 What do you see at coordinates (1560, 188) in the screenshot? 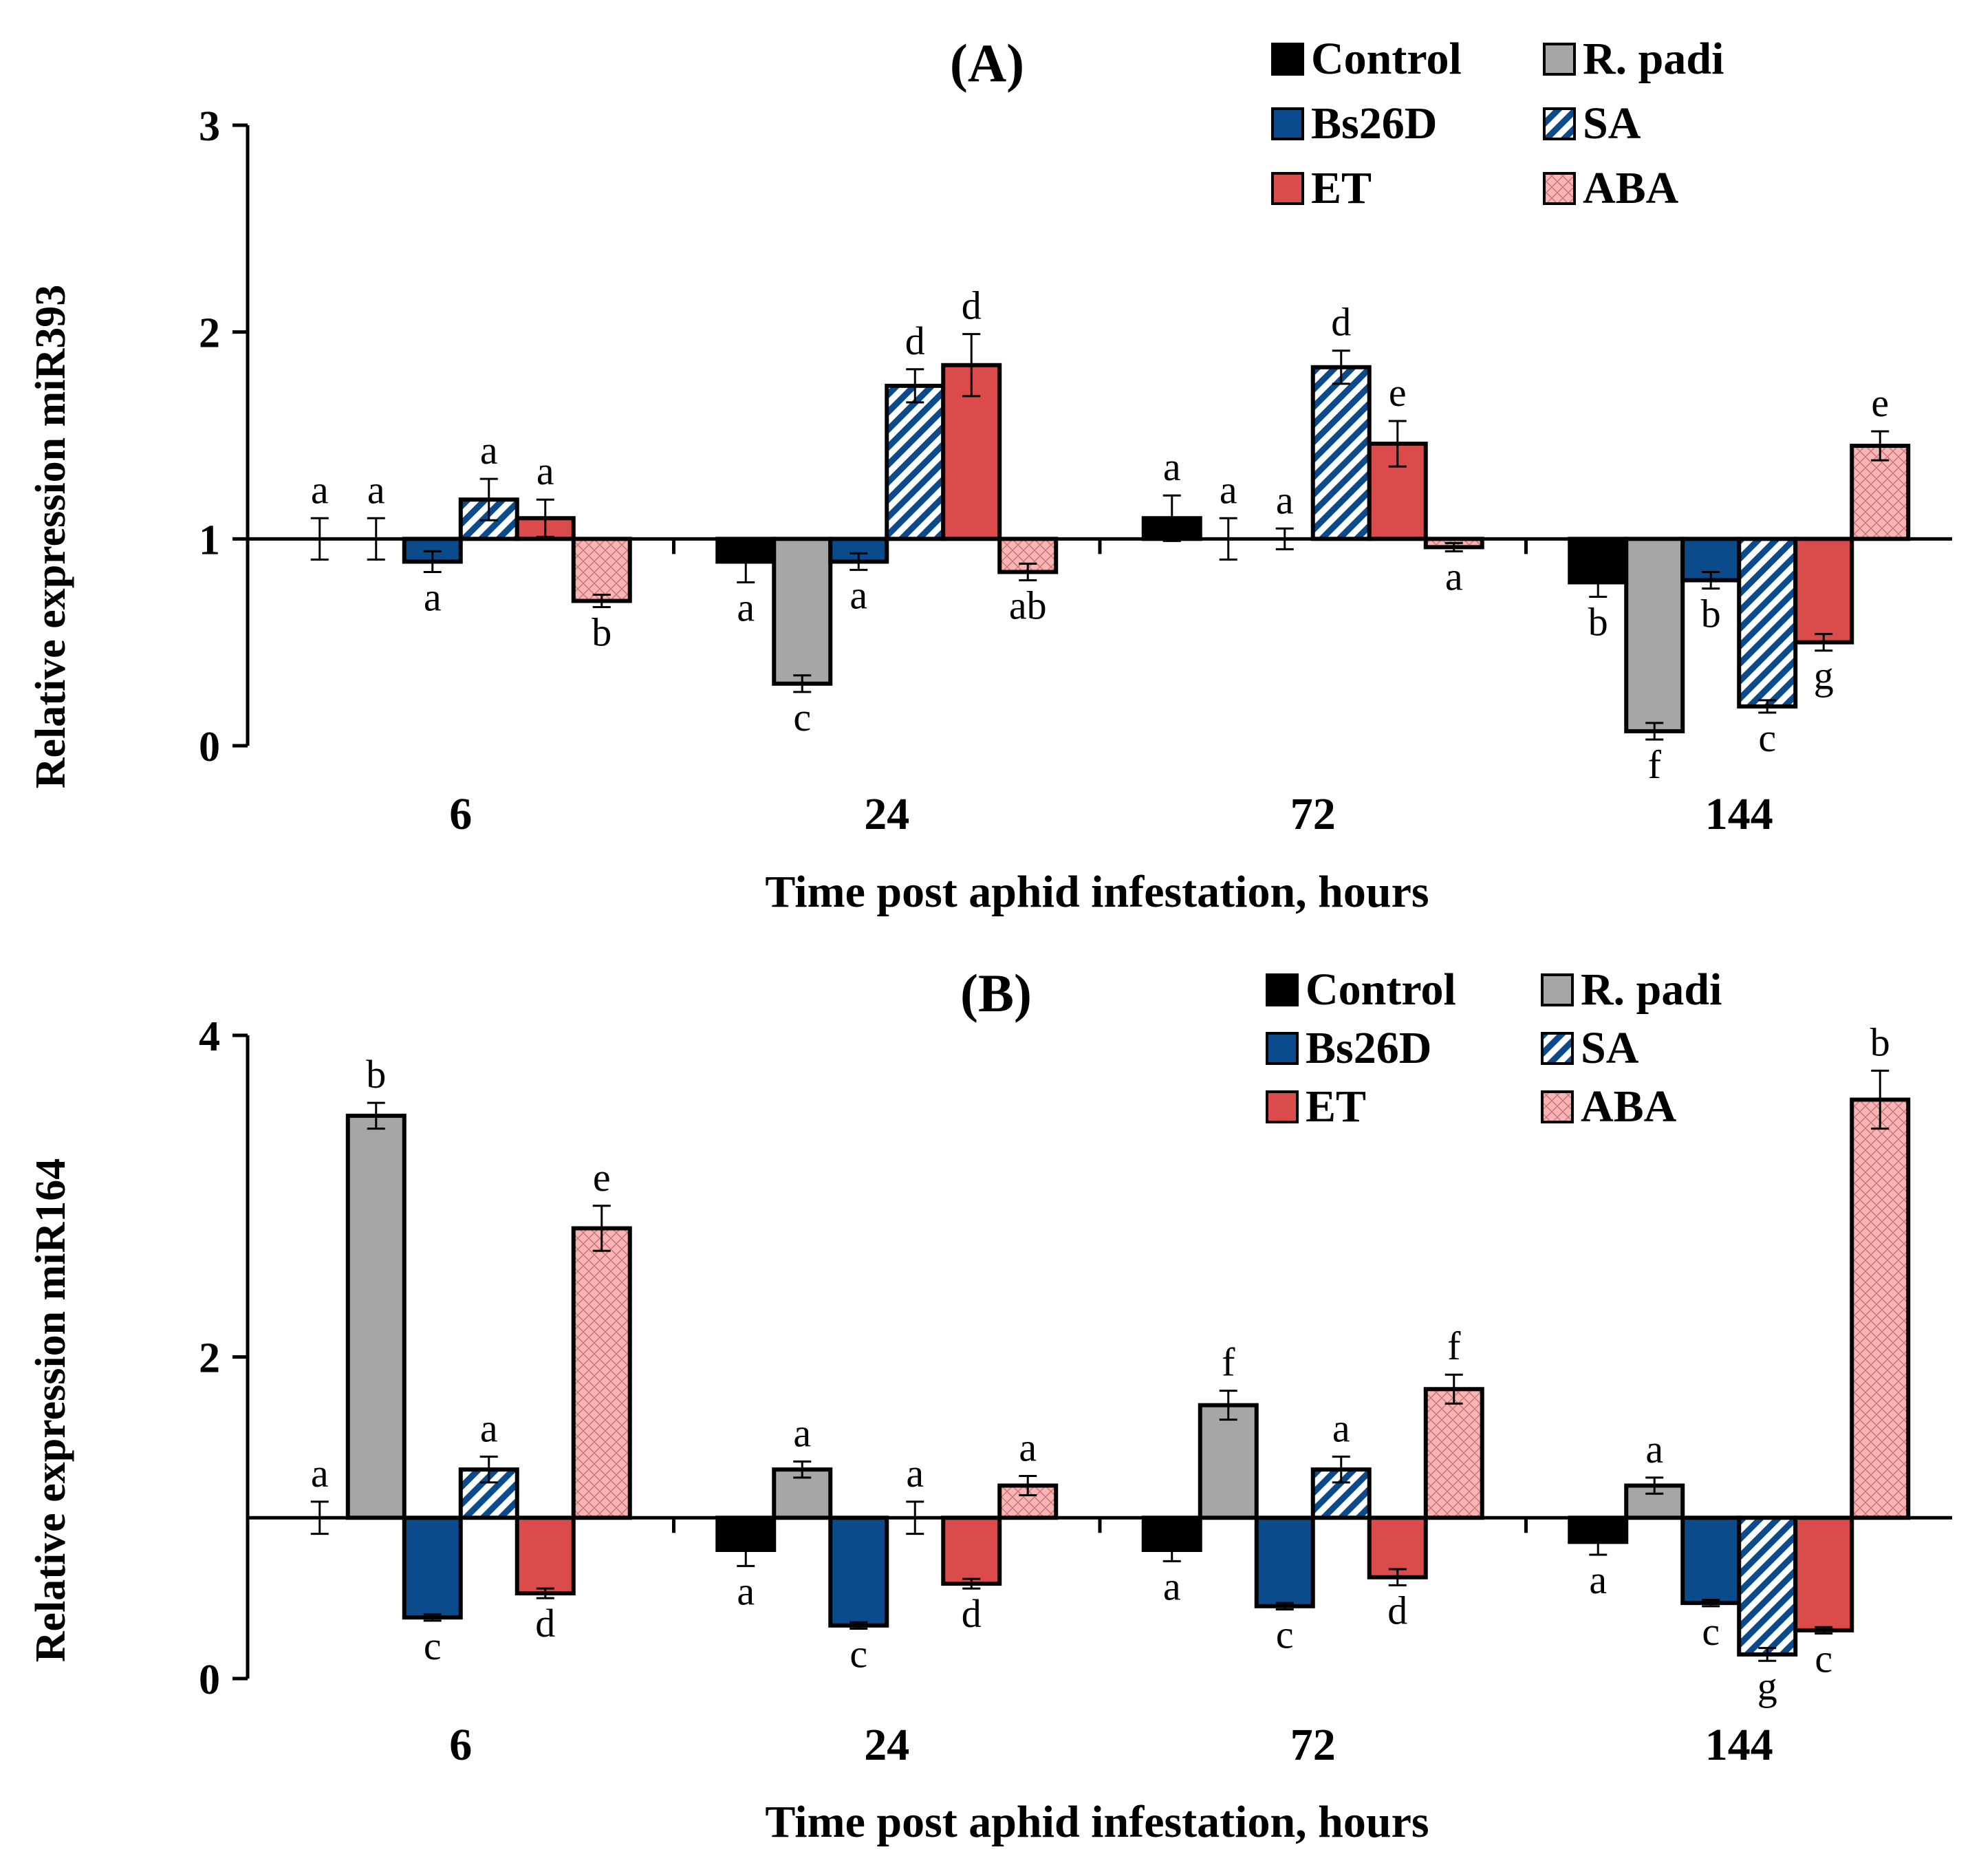
I see `panel-a-legend-swatch-aba` at bounding box center [1560, 188].